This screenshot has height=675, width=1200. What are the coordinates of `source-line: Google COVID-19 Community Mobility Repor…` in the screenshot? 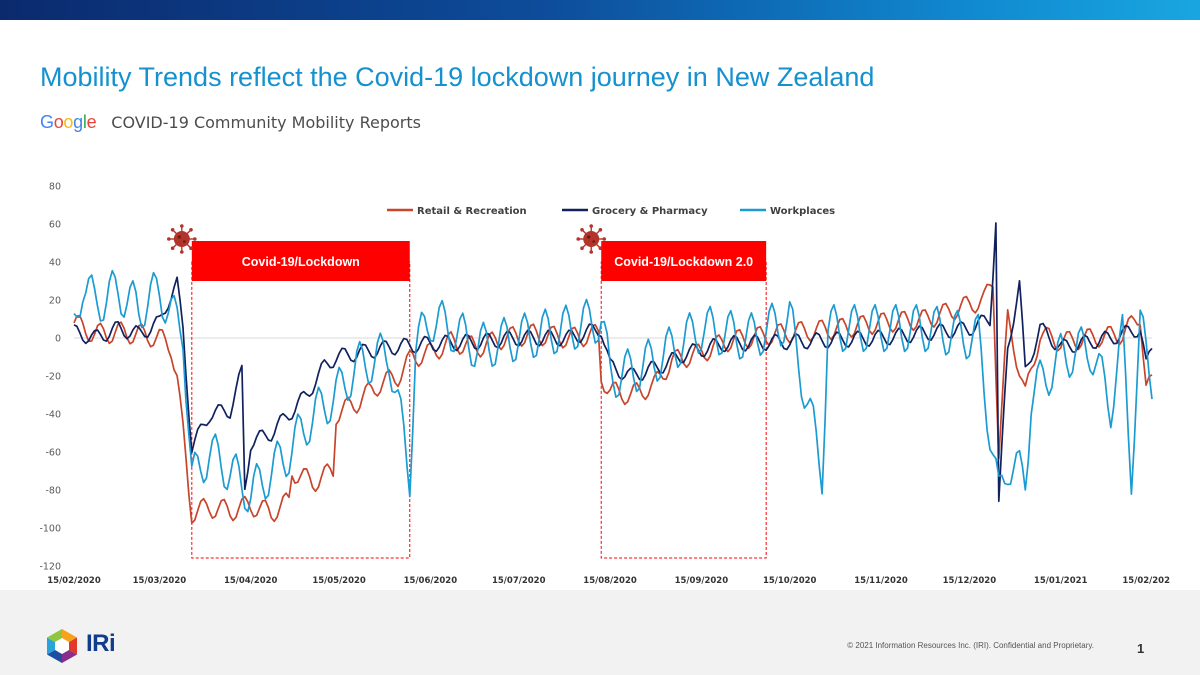 It's located at (230, 122).